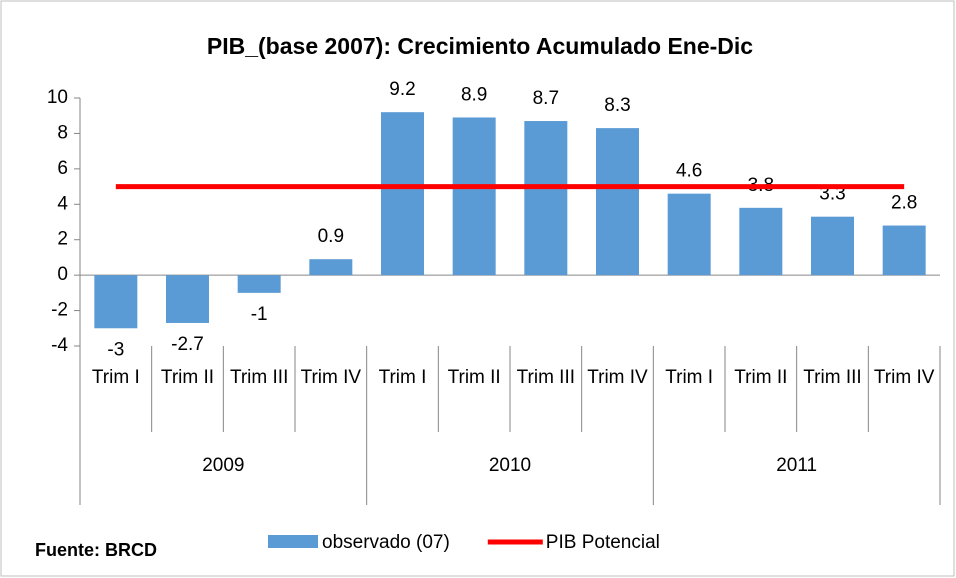 The width and height of the screenshot is (956, 578). What do you see at coordinates (62, 274) in the screenshot?
I see `y-tick-label: 0` at bounding box center [62, 274].